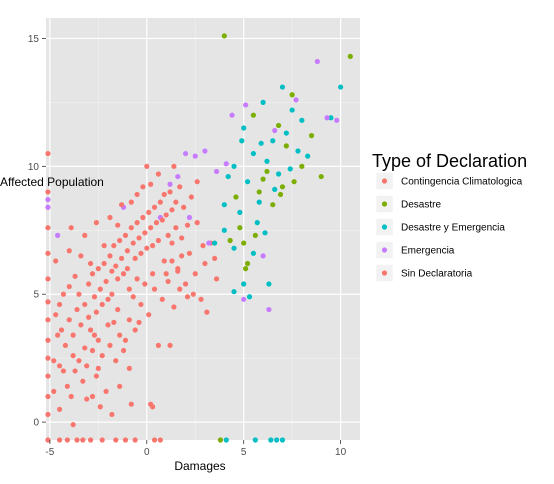 Image resolution: width=554 pixels, height=484 pixels. I want to click on y-tick-label: 0, so click(36, 423).